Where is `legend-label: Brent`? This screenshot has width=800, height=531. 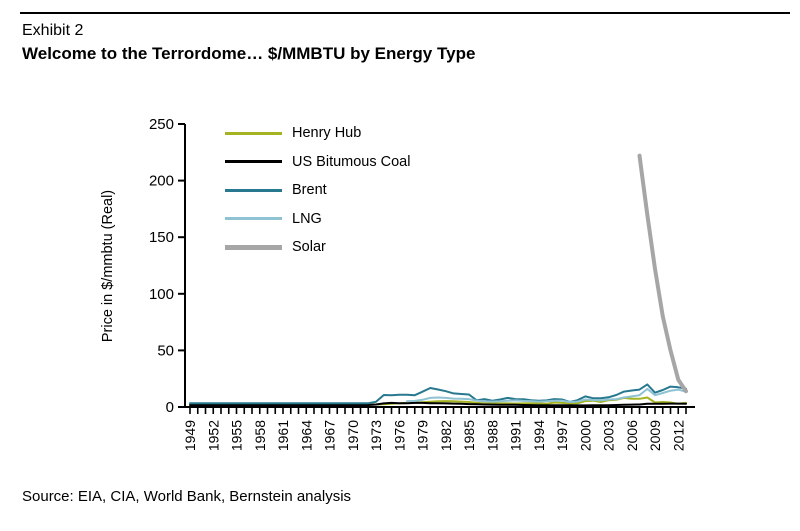 legend-label: Brent is located at coordinates (309, 190).